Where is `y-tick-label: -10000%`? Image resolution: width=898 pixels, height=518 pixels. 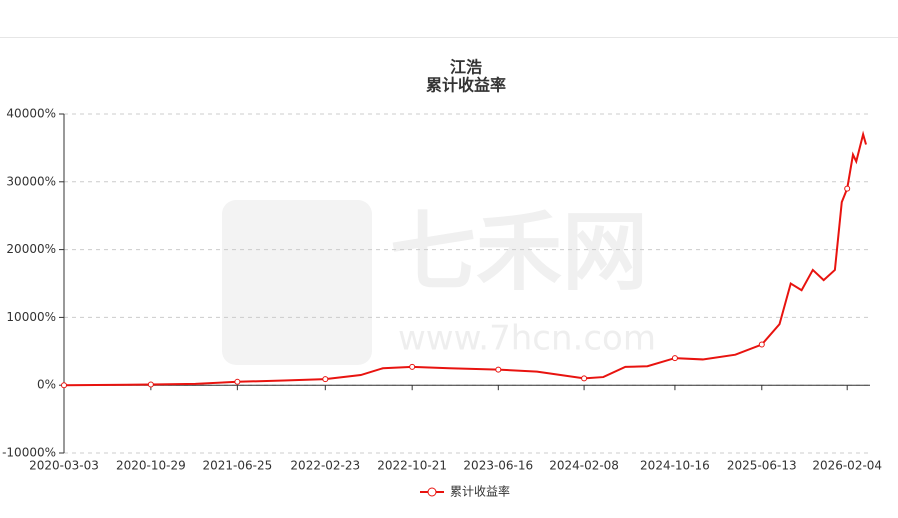
y-tick-label: -10000% is located at coordinates (29, 453).